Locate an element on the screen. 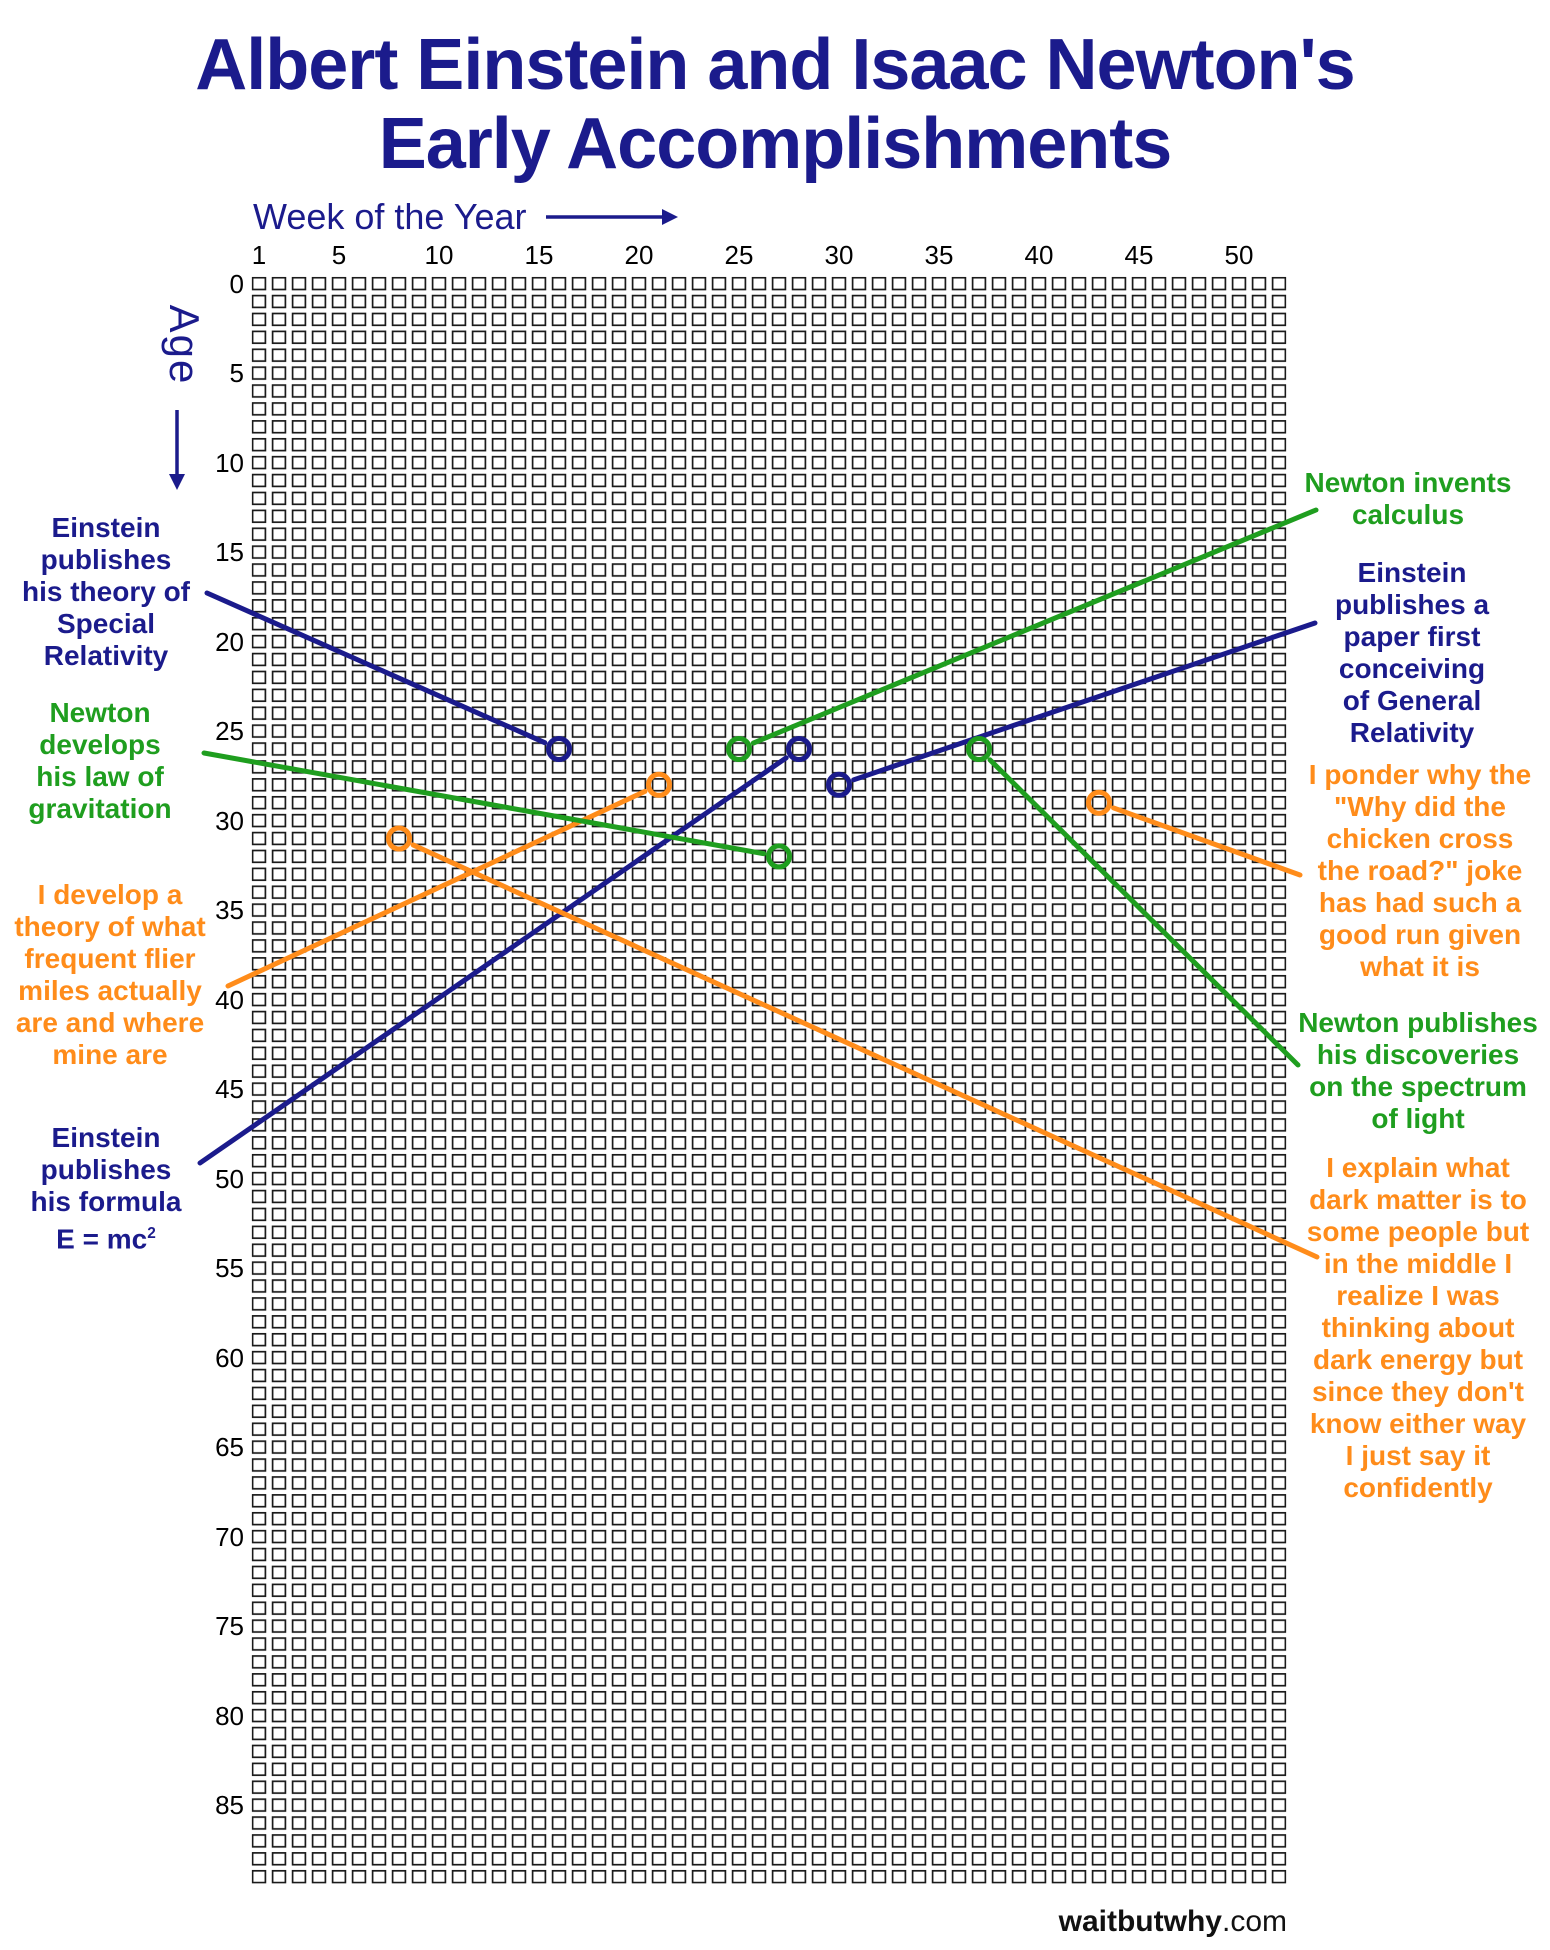 The width and height of the screenshot is (1550, 1950). event-circle-gravitation is located at coordinates (779, 856).